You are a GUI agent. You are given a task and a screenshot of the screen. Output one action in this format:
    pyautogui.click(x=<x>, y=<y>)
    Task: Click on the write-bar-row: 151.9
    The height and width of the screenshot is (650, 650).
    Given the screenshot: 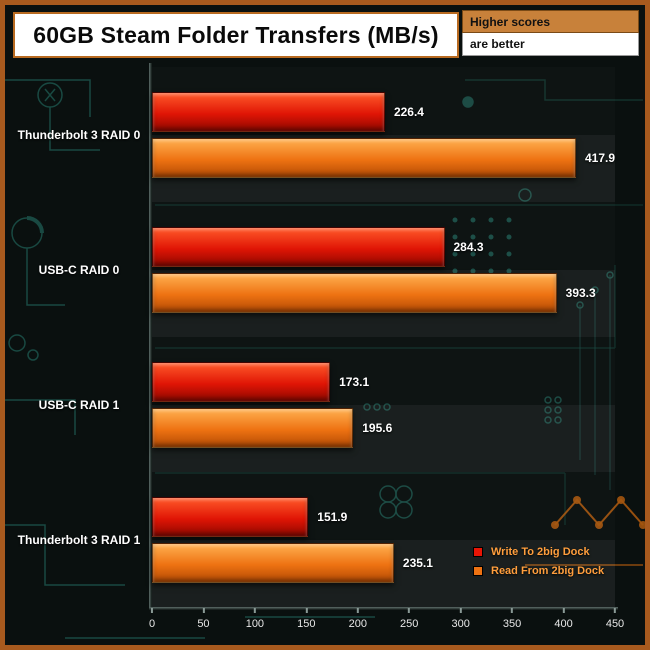 What is the action you would take?
    pyautogui.click(x=383, y=516)
    